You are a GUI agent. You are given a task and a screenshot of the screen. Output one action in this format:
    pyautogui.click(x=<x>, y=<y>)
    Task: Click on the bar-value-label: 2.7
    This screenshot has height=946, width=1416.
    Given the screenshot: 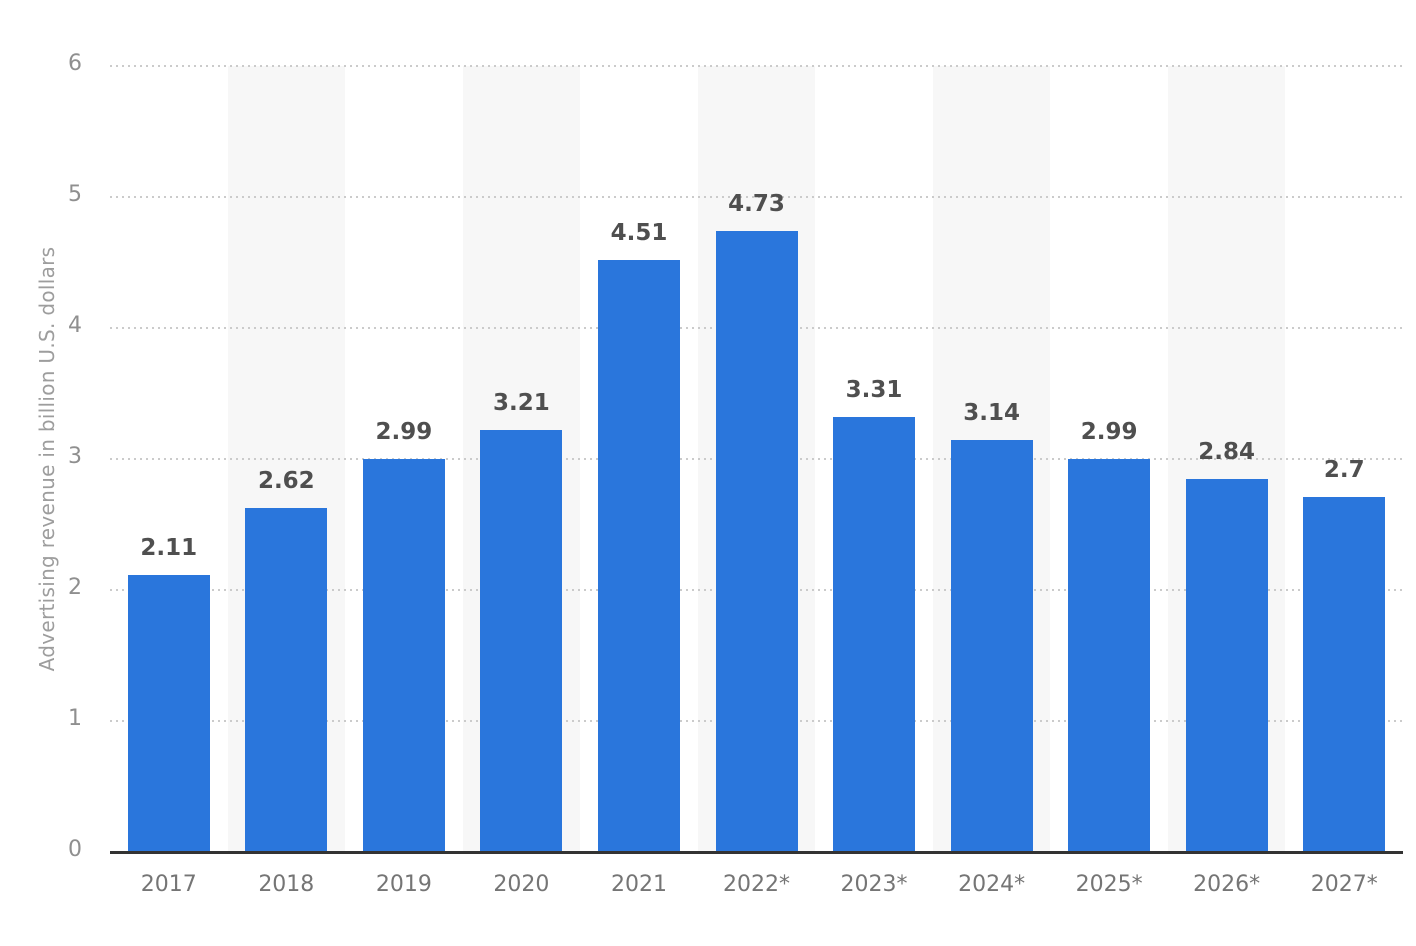 What is the action you would take?
    pyautogui.click(x=1344, y=470)
    